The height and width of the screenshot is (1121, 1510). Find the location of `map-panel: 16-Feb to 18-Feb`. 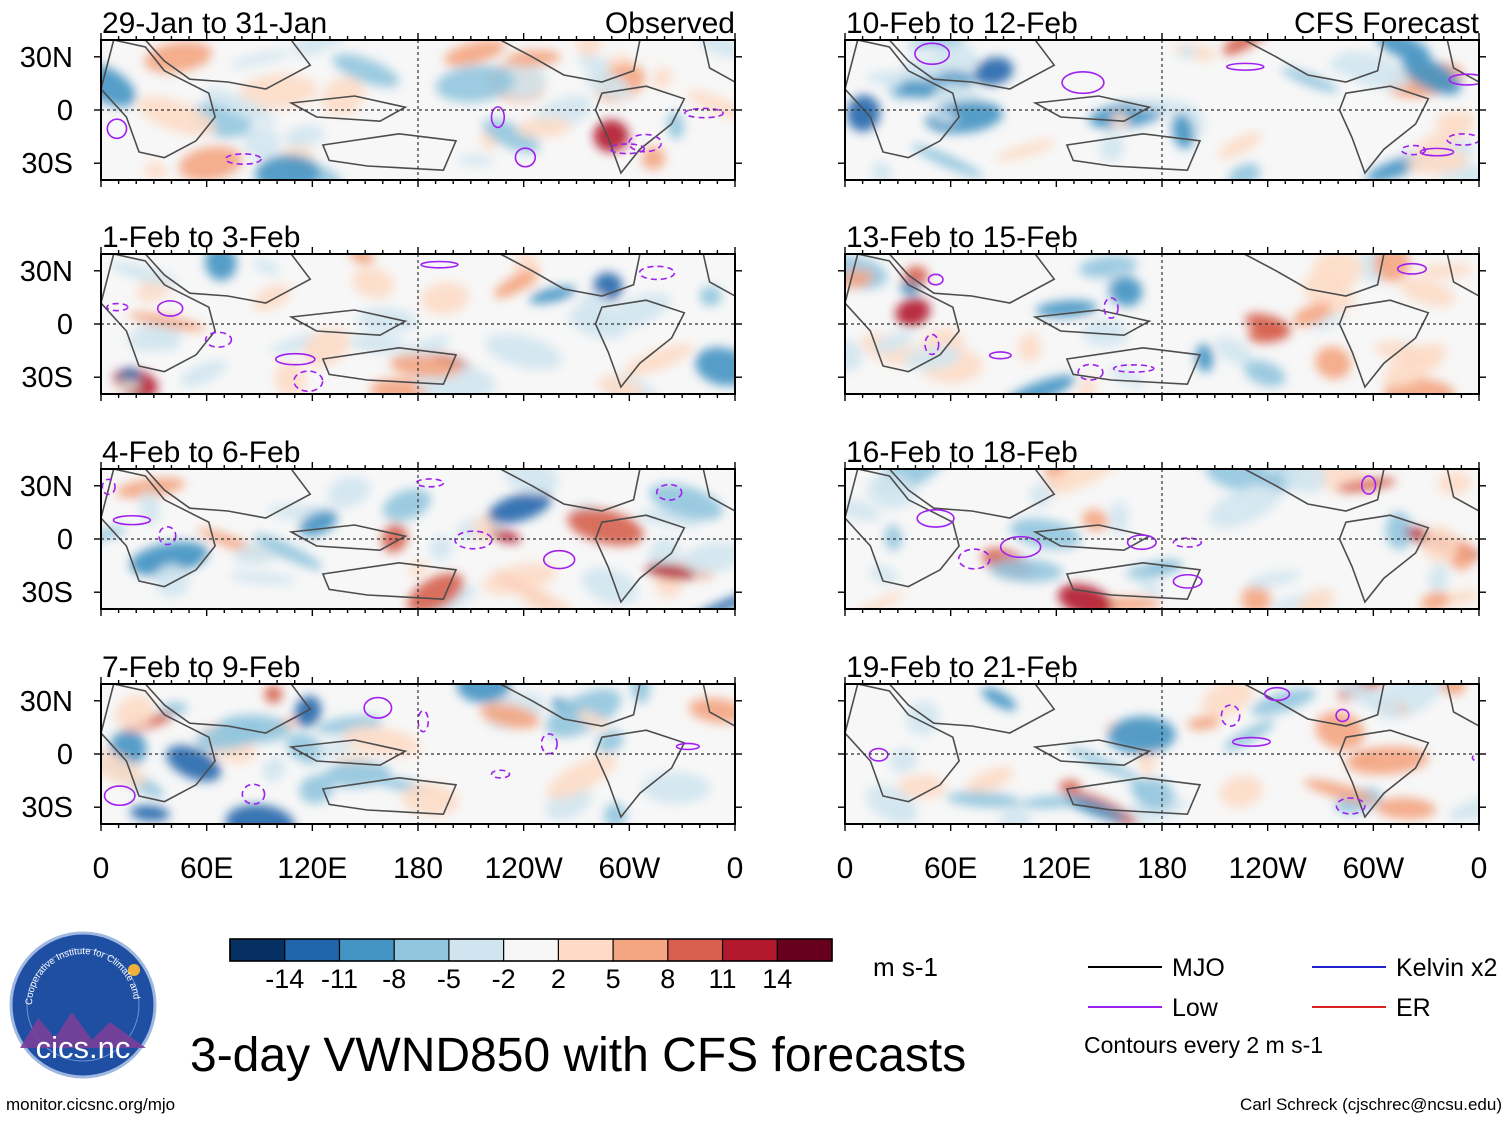

map-panel: 16-Feb to 18-Feb is located at coordinates (1162, 526).